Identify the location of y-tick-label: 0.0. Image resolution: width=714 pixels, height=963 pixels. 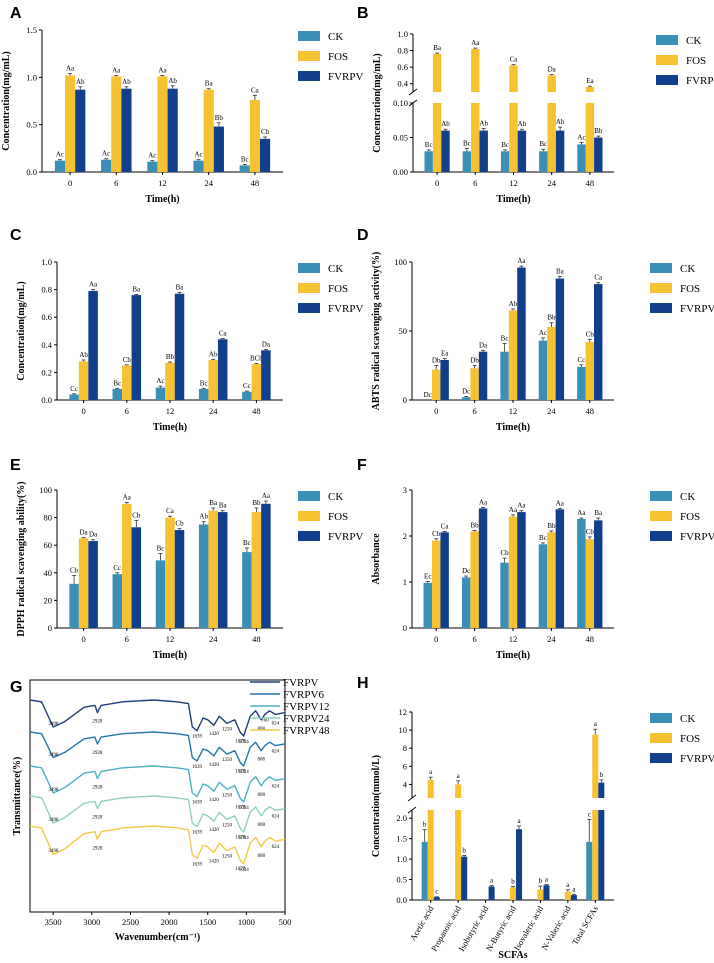
(31, 172).